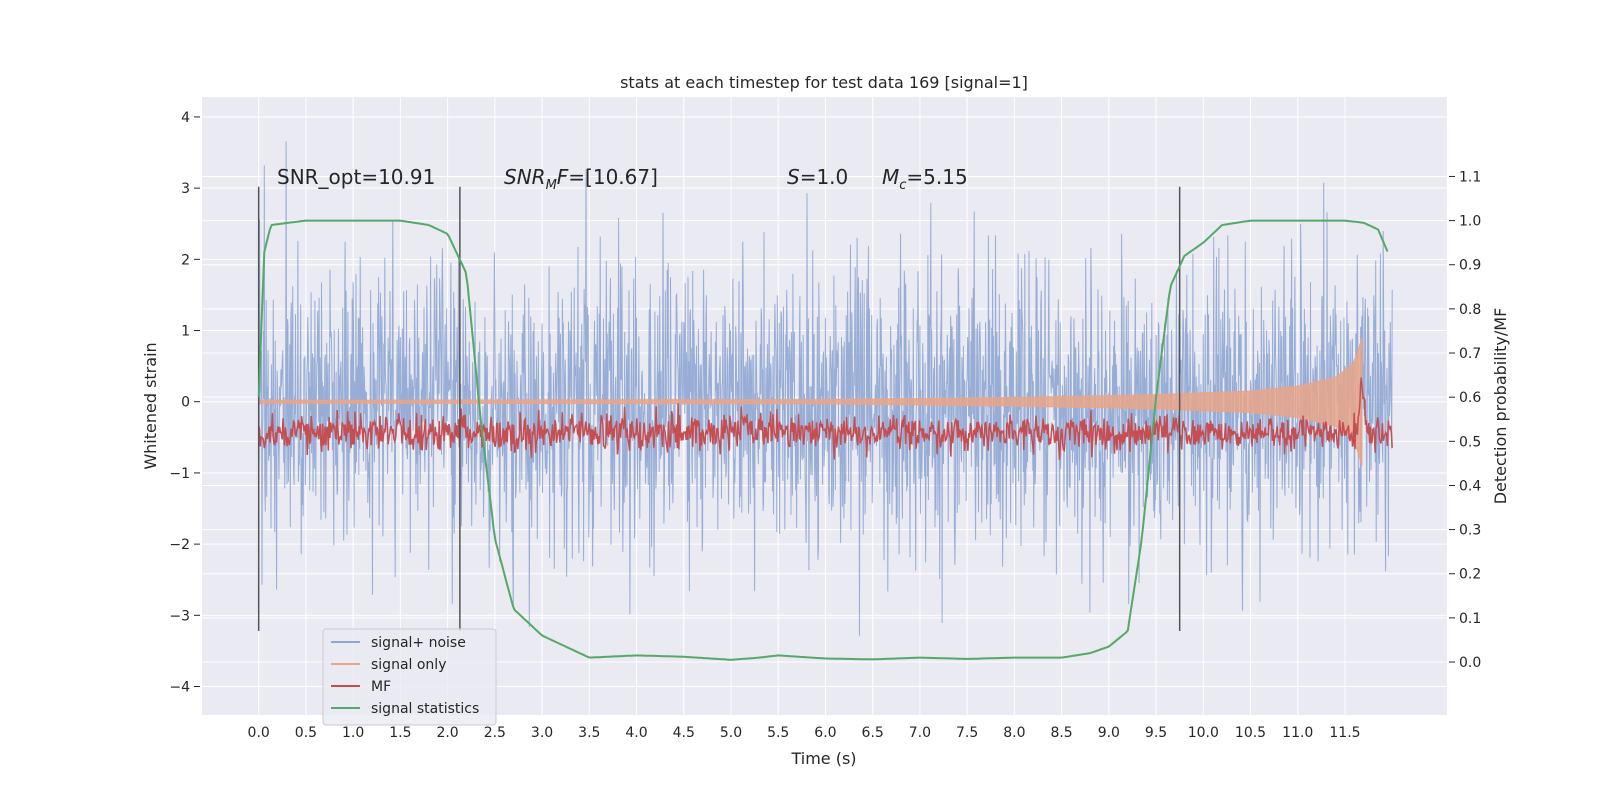 The height and width of the screenshot is (804, 1600). What do you see at coordinates (150, 405) in the screenshot?
I see `y-axis-label: Whitened strain` at bounding box center [150, 405].